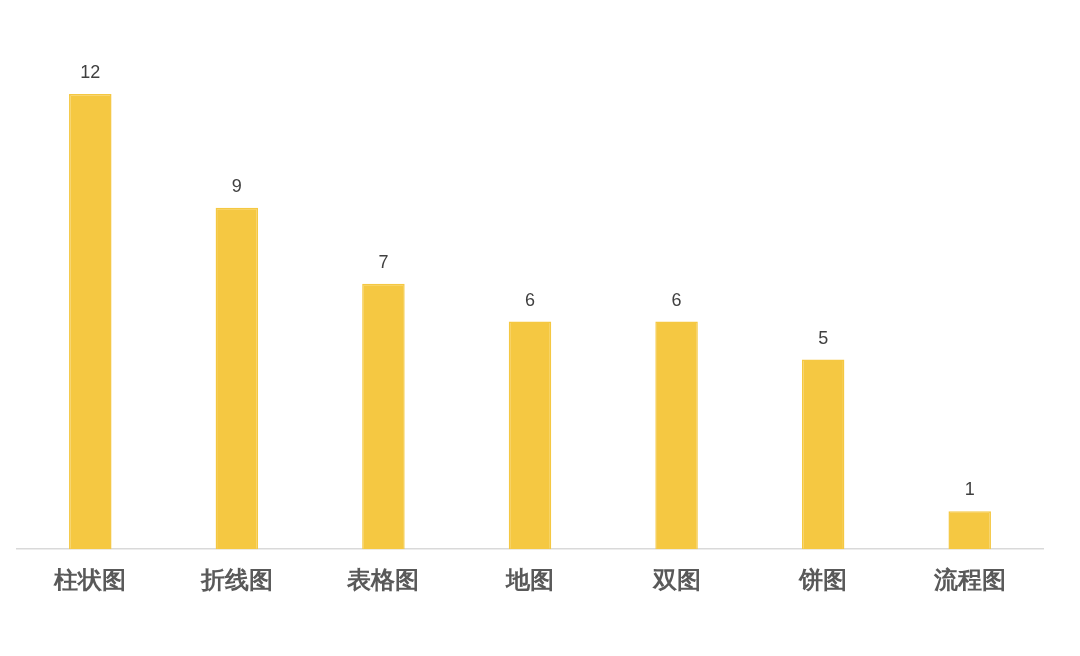  What do you see at coordinates (383, 261) in the screenshot?
I see `data-label: 7` at bounding box center [383, 261].